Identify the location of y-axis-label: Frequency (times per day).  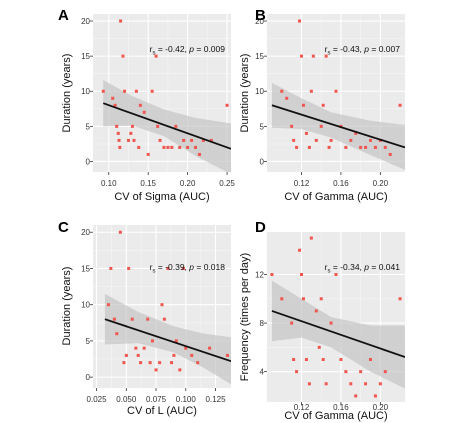
(245, 317).